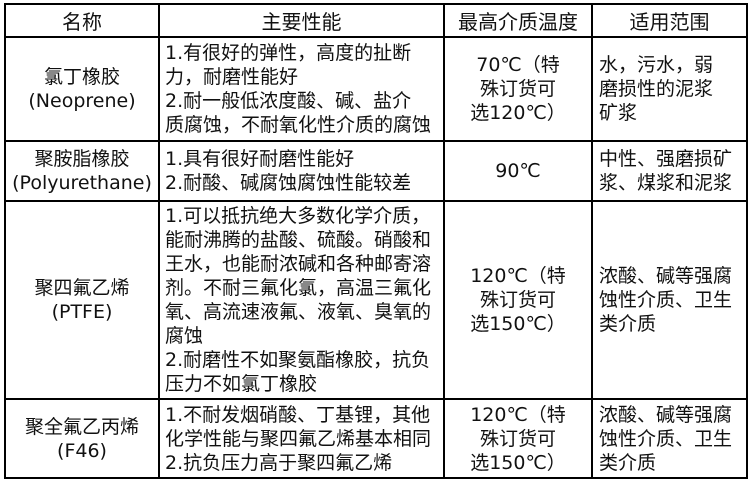 The width and height of the screenshot is (750, 483). What do you see at coordinates (298, 372) in the screenshot?
I see `performance-item: 2.耐磨性不如聚氨酯橡胶，抗负 压力不如氯丁橡胶` at bounding box center [298, 372].